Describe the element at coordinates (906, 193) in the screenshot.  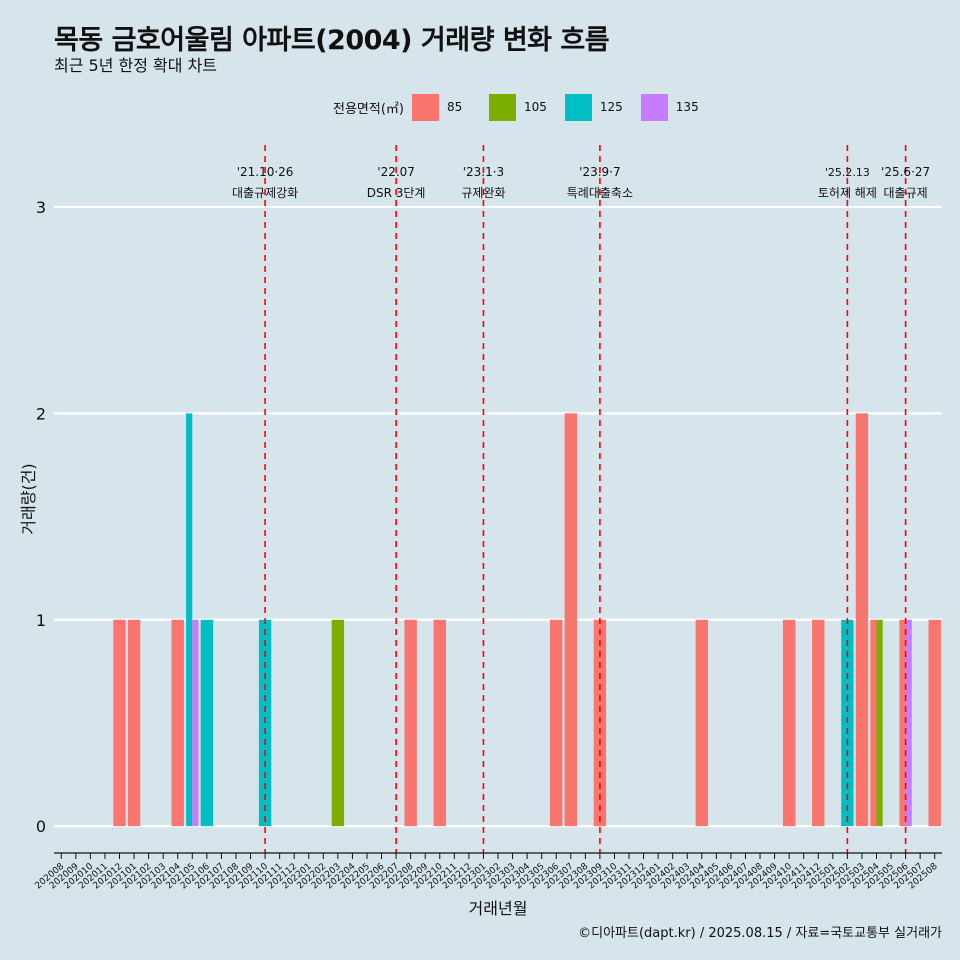
I see `event-name-label: 대출규제` at that location.